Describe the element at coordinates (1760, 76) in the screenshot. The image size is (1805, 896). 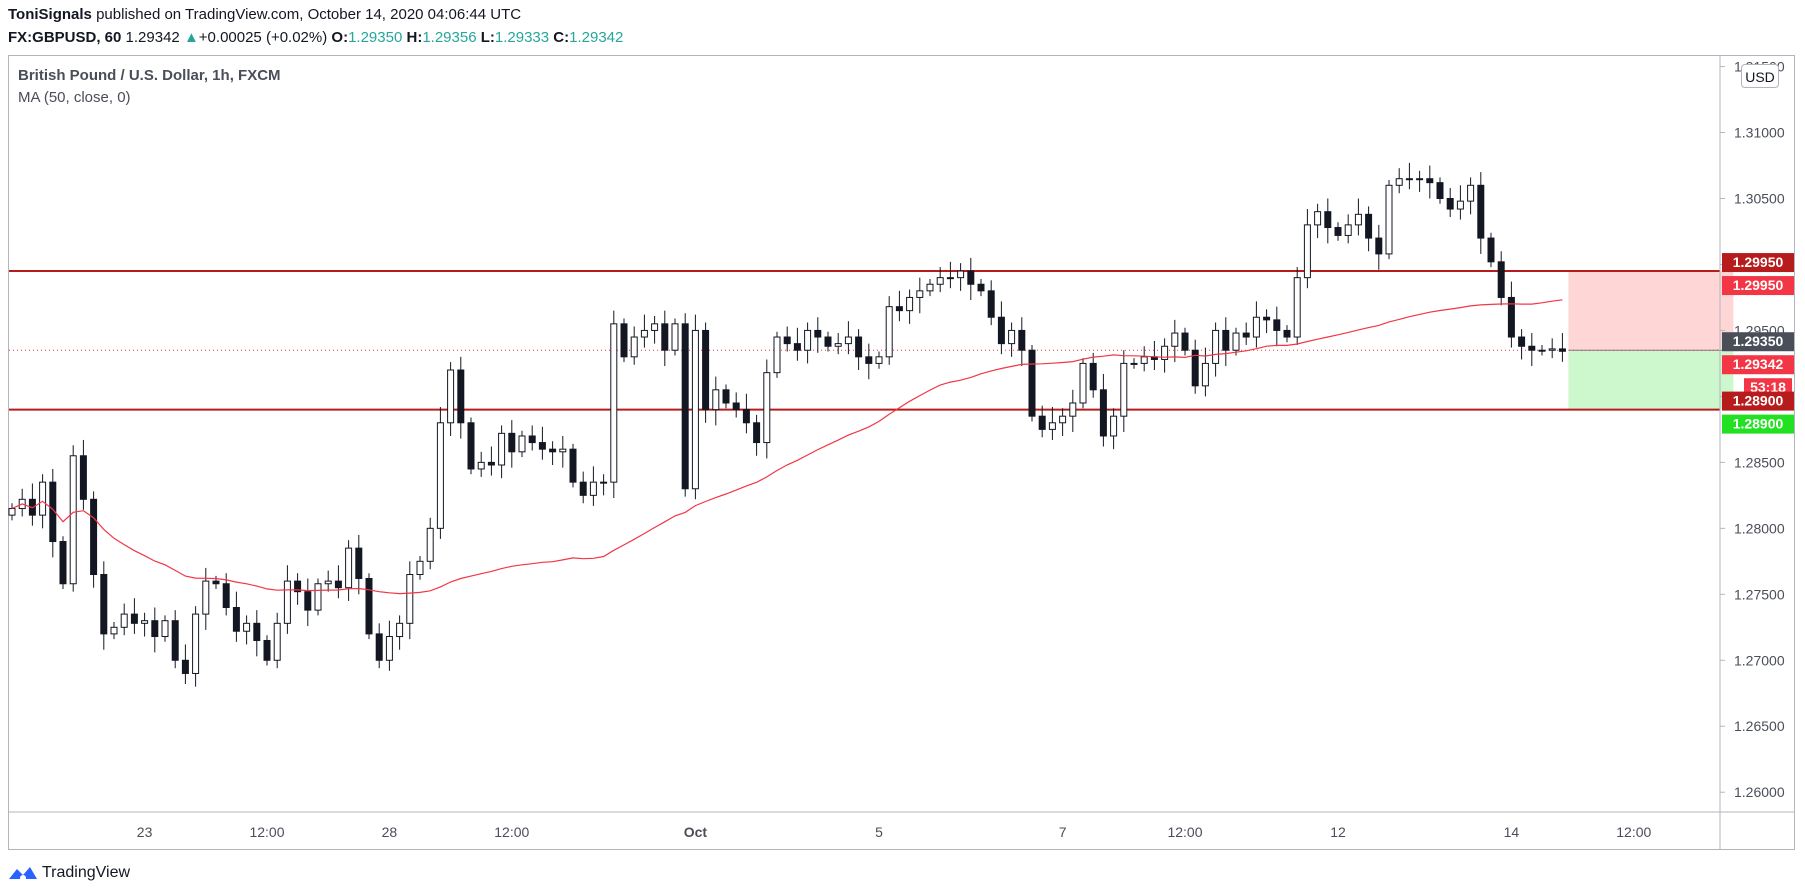
I see `currency-button: USD` at that location.